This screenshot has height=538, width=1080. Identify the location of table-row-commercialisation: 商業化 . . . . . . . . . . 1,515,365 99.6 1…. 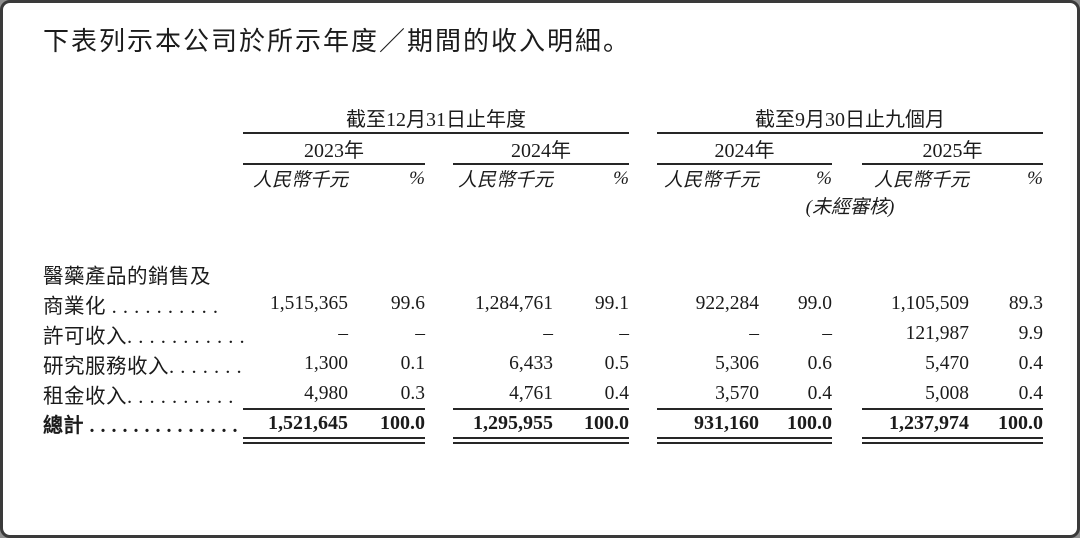
(543, 304).